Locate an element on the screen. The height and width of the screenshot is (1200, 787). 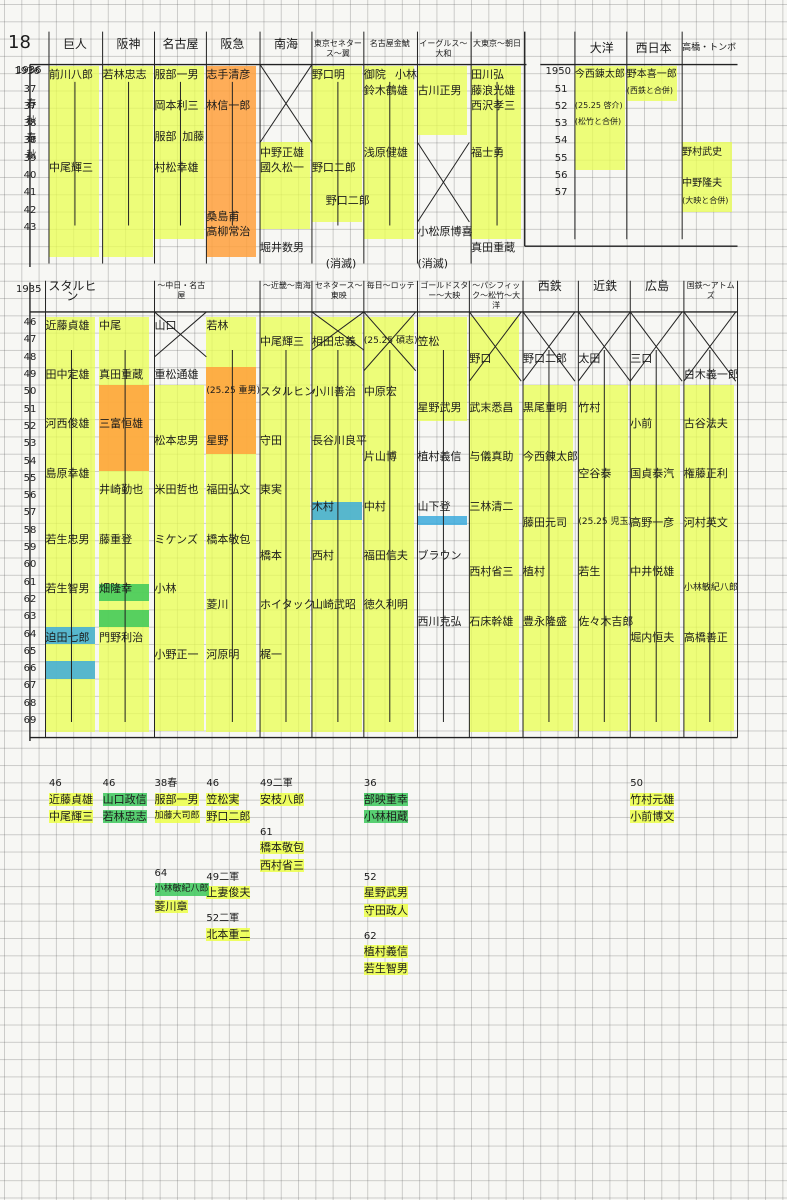
player-name: 小前 is located at coordinates (641, 424).